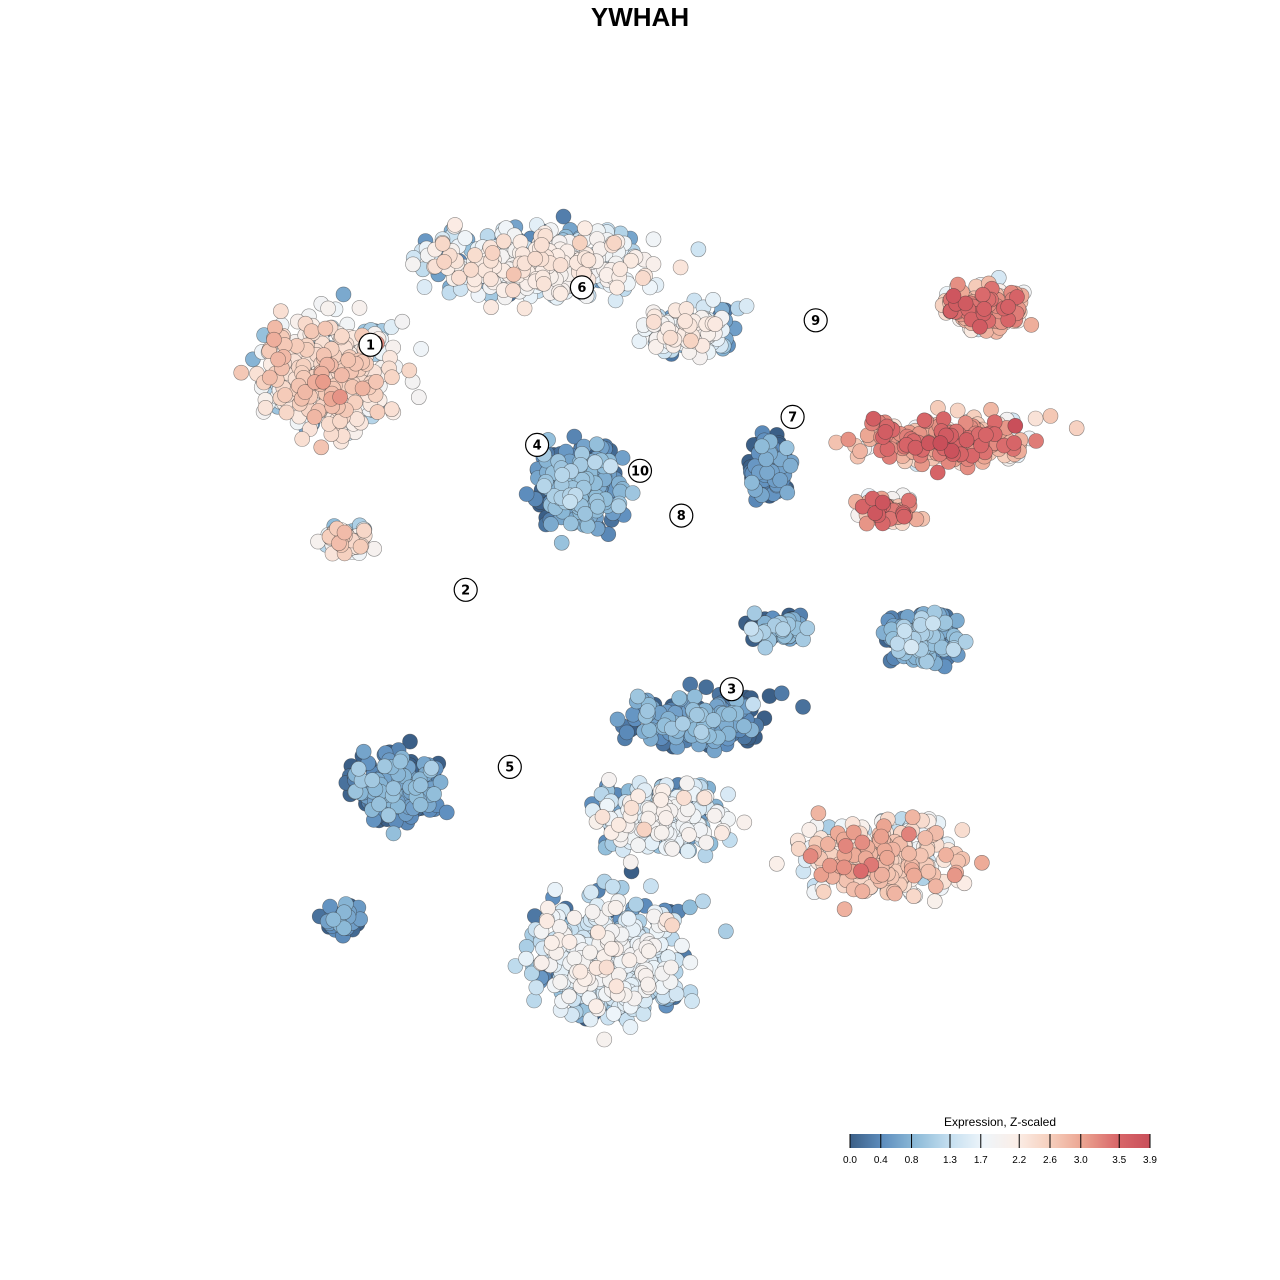 This screenshot has height=1280, width=1280. I want to click on legend-tick-label: 0.0, so click(850, 1160).